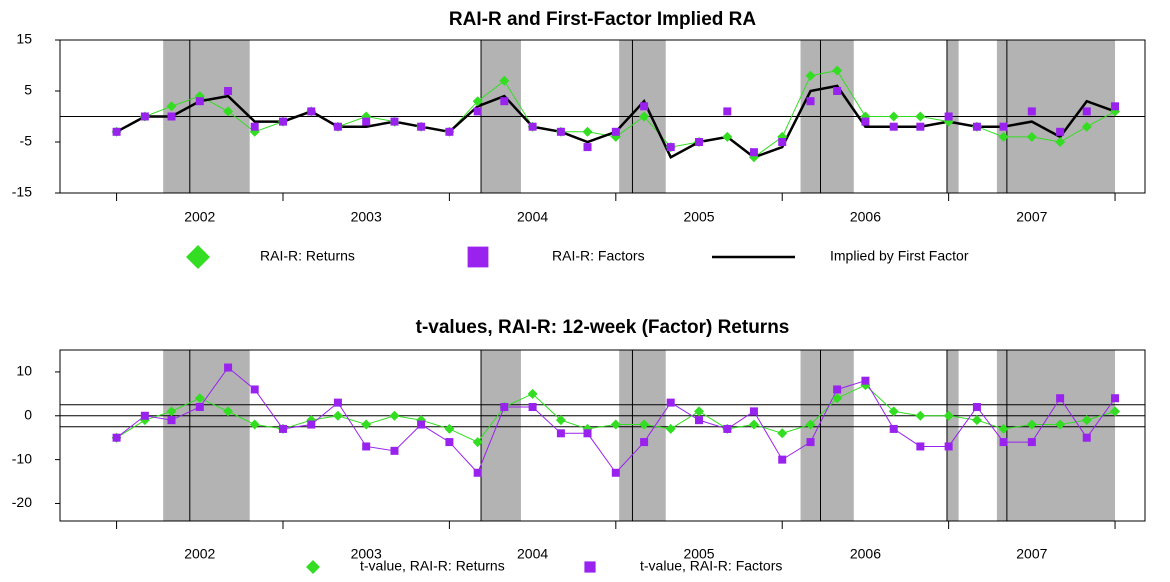  Describe the element at coordinates (307, 256) in the screenshot. I see `legend-label: RAI-R: Returns` at that location.